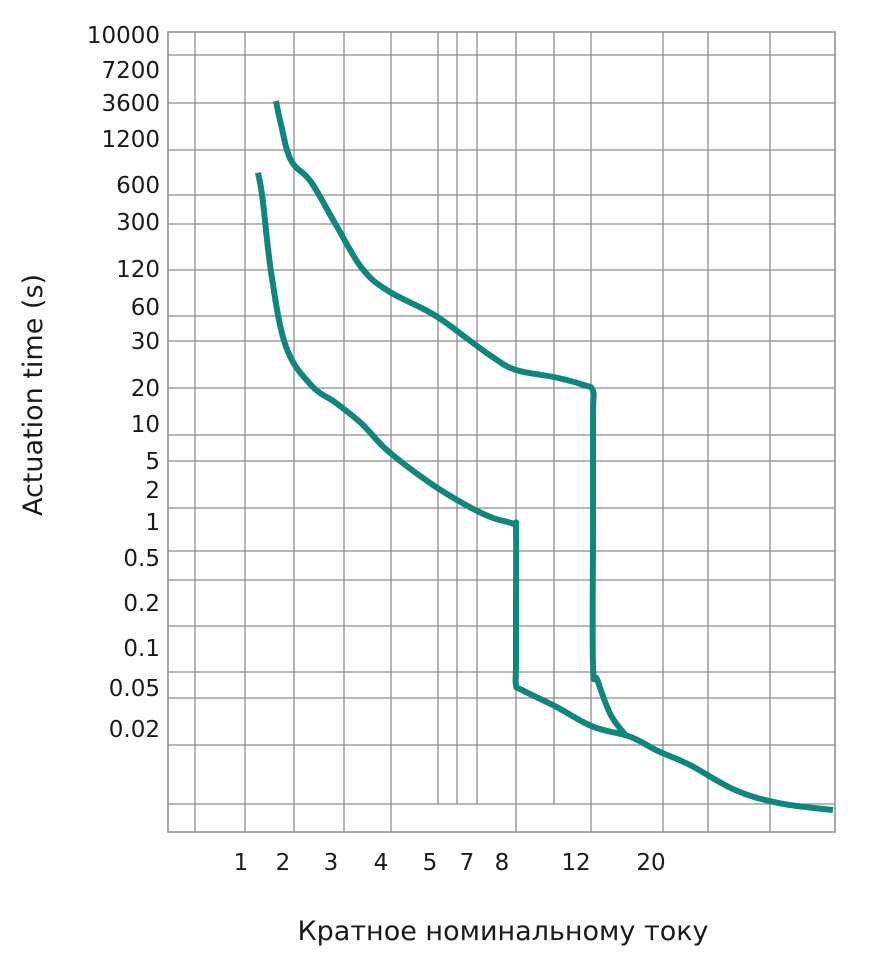  What do you see at coordinates (502, 931) in the screenshot?
I see `x-axis-title: Кратное номинальному току` at bounding box center [502, 931].